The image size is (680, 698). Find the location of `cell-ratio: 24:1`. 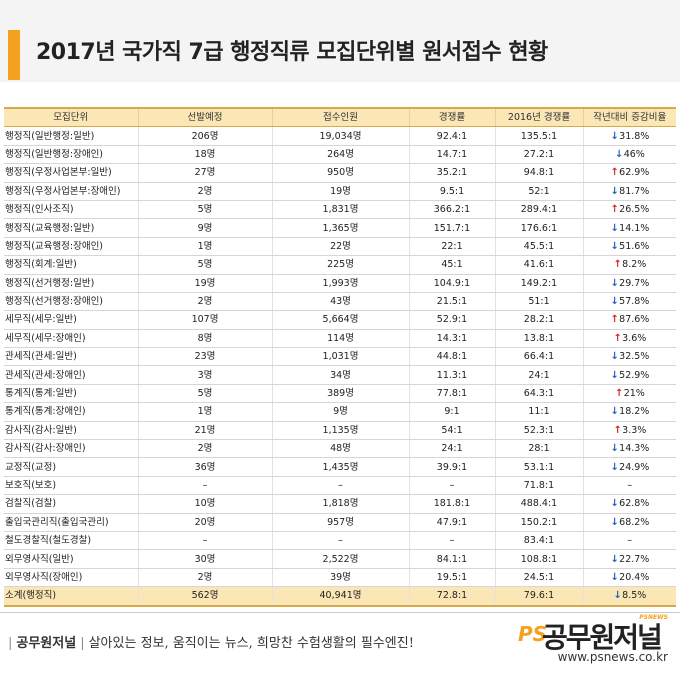

cell-ratio: 24:1 is located at coordinates (451, 449).